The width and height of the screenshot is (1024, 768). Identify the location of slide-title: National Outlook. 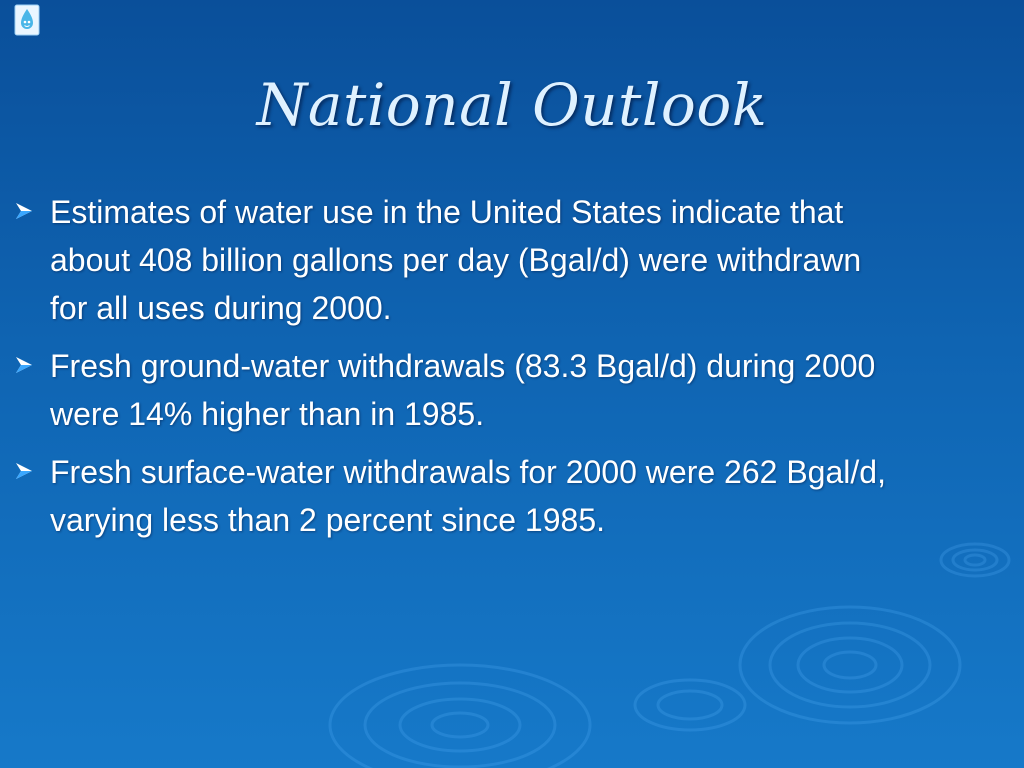
(512, 105).